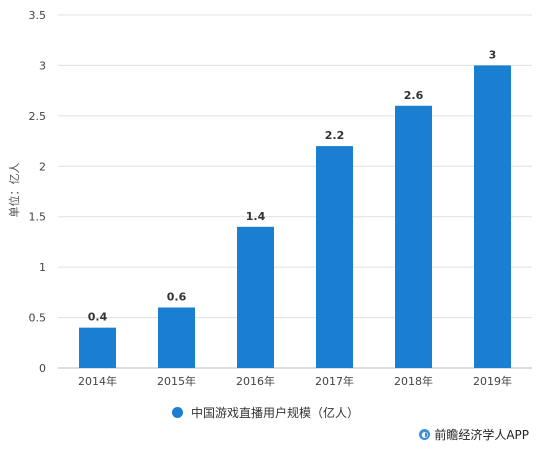 The width and height of the screenshot is (537, 449). Describe the element at coordinates (334, 381) in the screenshot. I see `x-tick-label: 2017年` at that location.